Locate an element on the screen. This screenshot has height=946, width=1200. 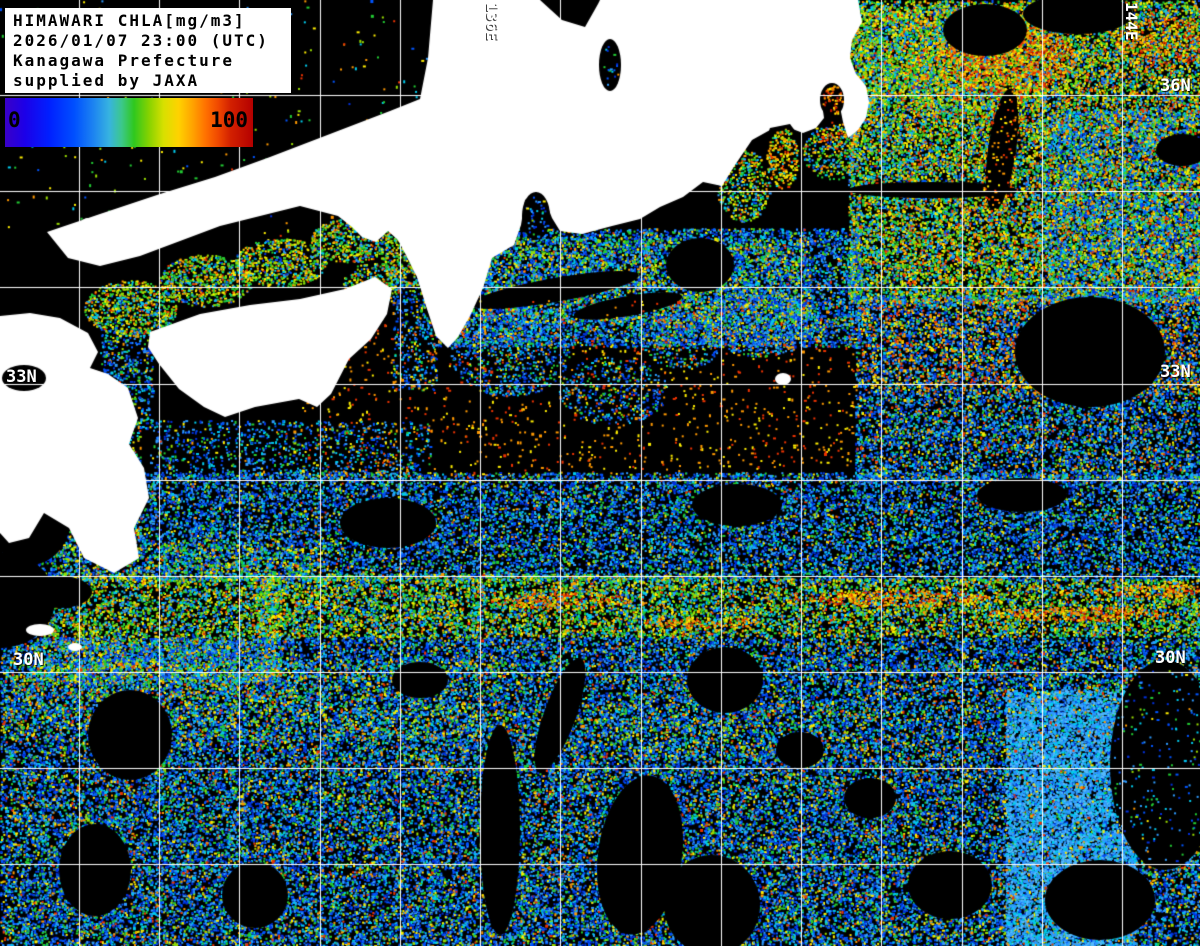
colorbar-max-label: 100 is located at coordinates (229, 120).